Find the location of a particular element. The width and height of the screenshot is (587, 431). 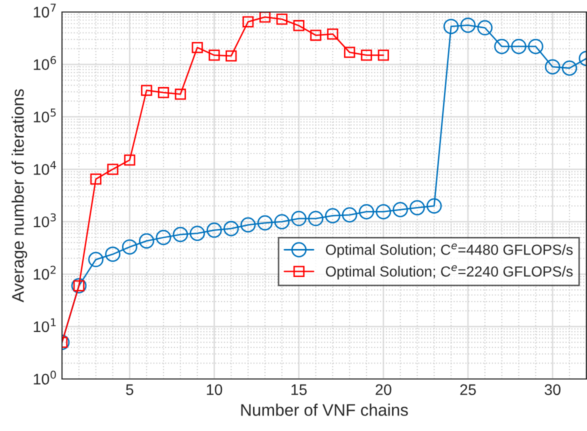

y-axis-title: Average number of iterations is located at coordinates (20, 195).